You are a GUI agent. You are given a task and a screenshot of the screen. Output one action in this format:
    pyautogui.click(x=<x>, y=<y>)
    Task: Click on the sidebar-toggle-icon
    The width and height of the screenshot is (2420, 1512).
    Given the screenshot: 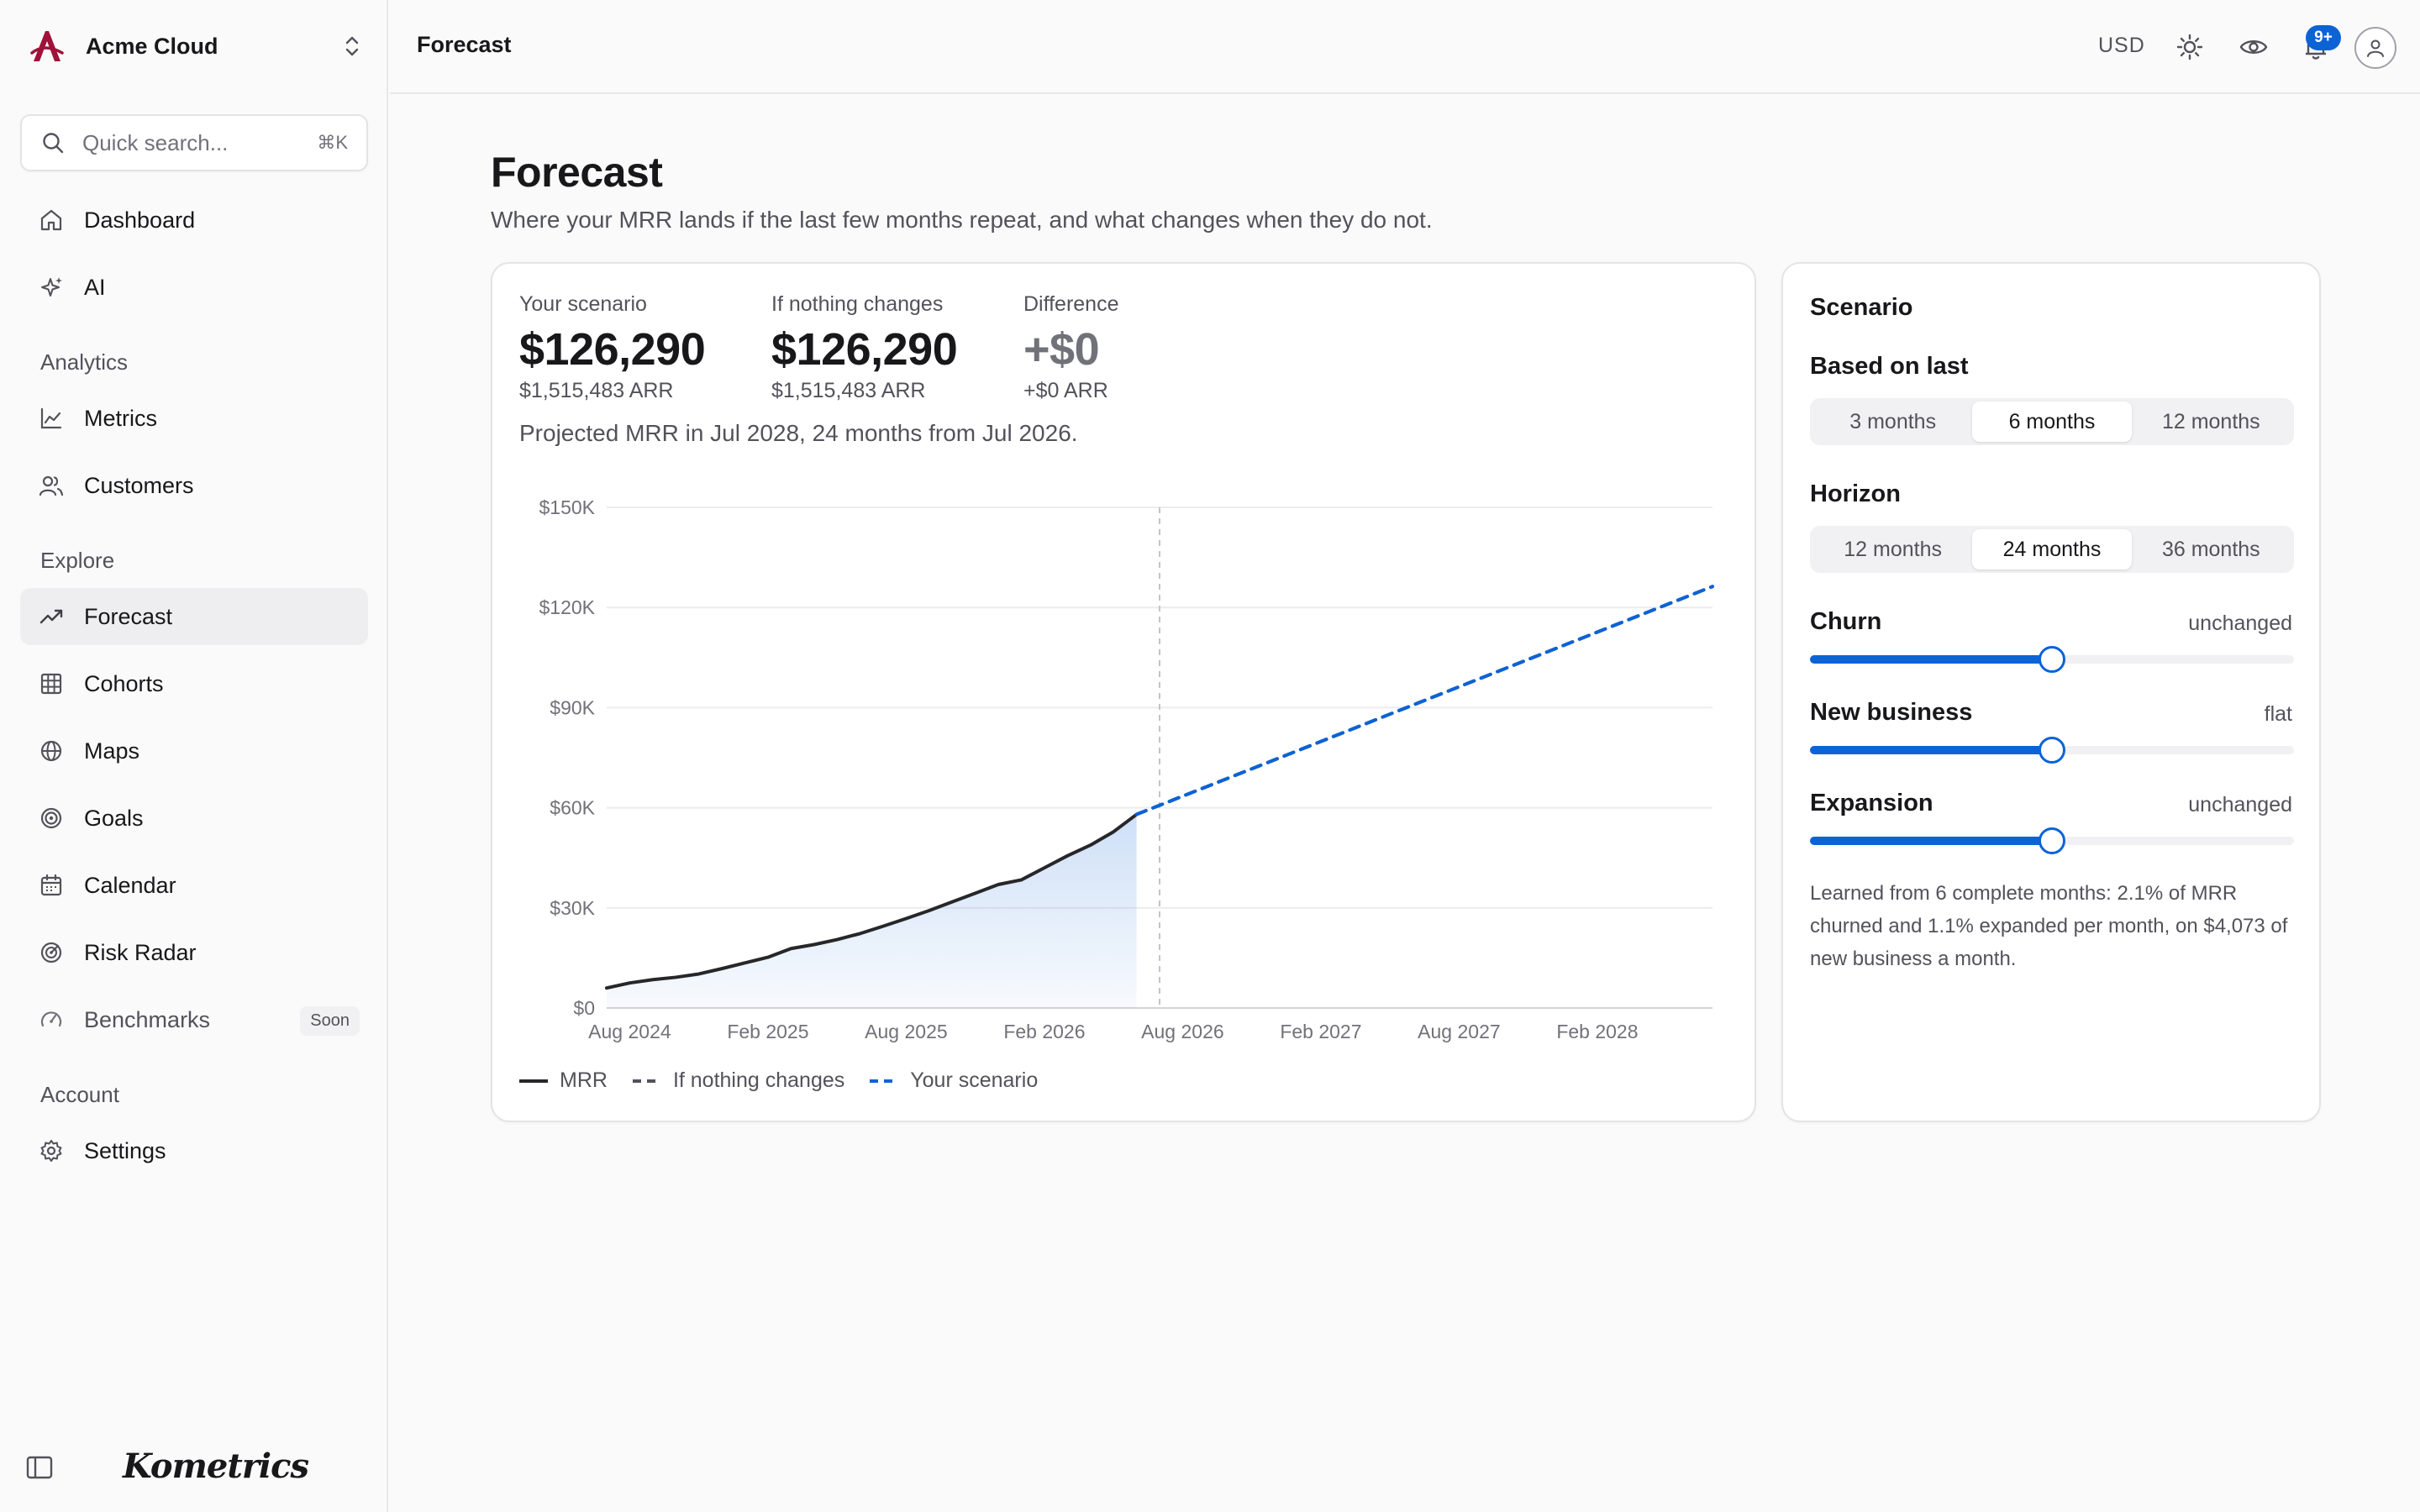 What is the action you would take?
    pyautogui.click(x=39, y=1467)
    